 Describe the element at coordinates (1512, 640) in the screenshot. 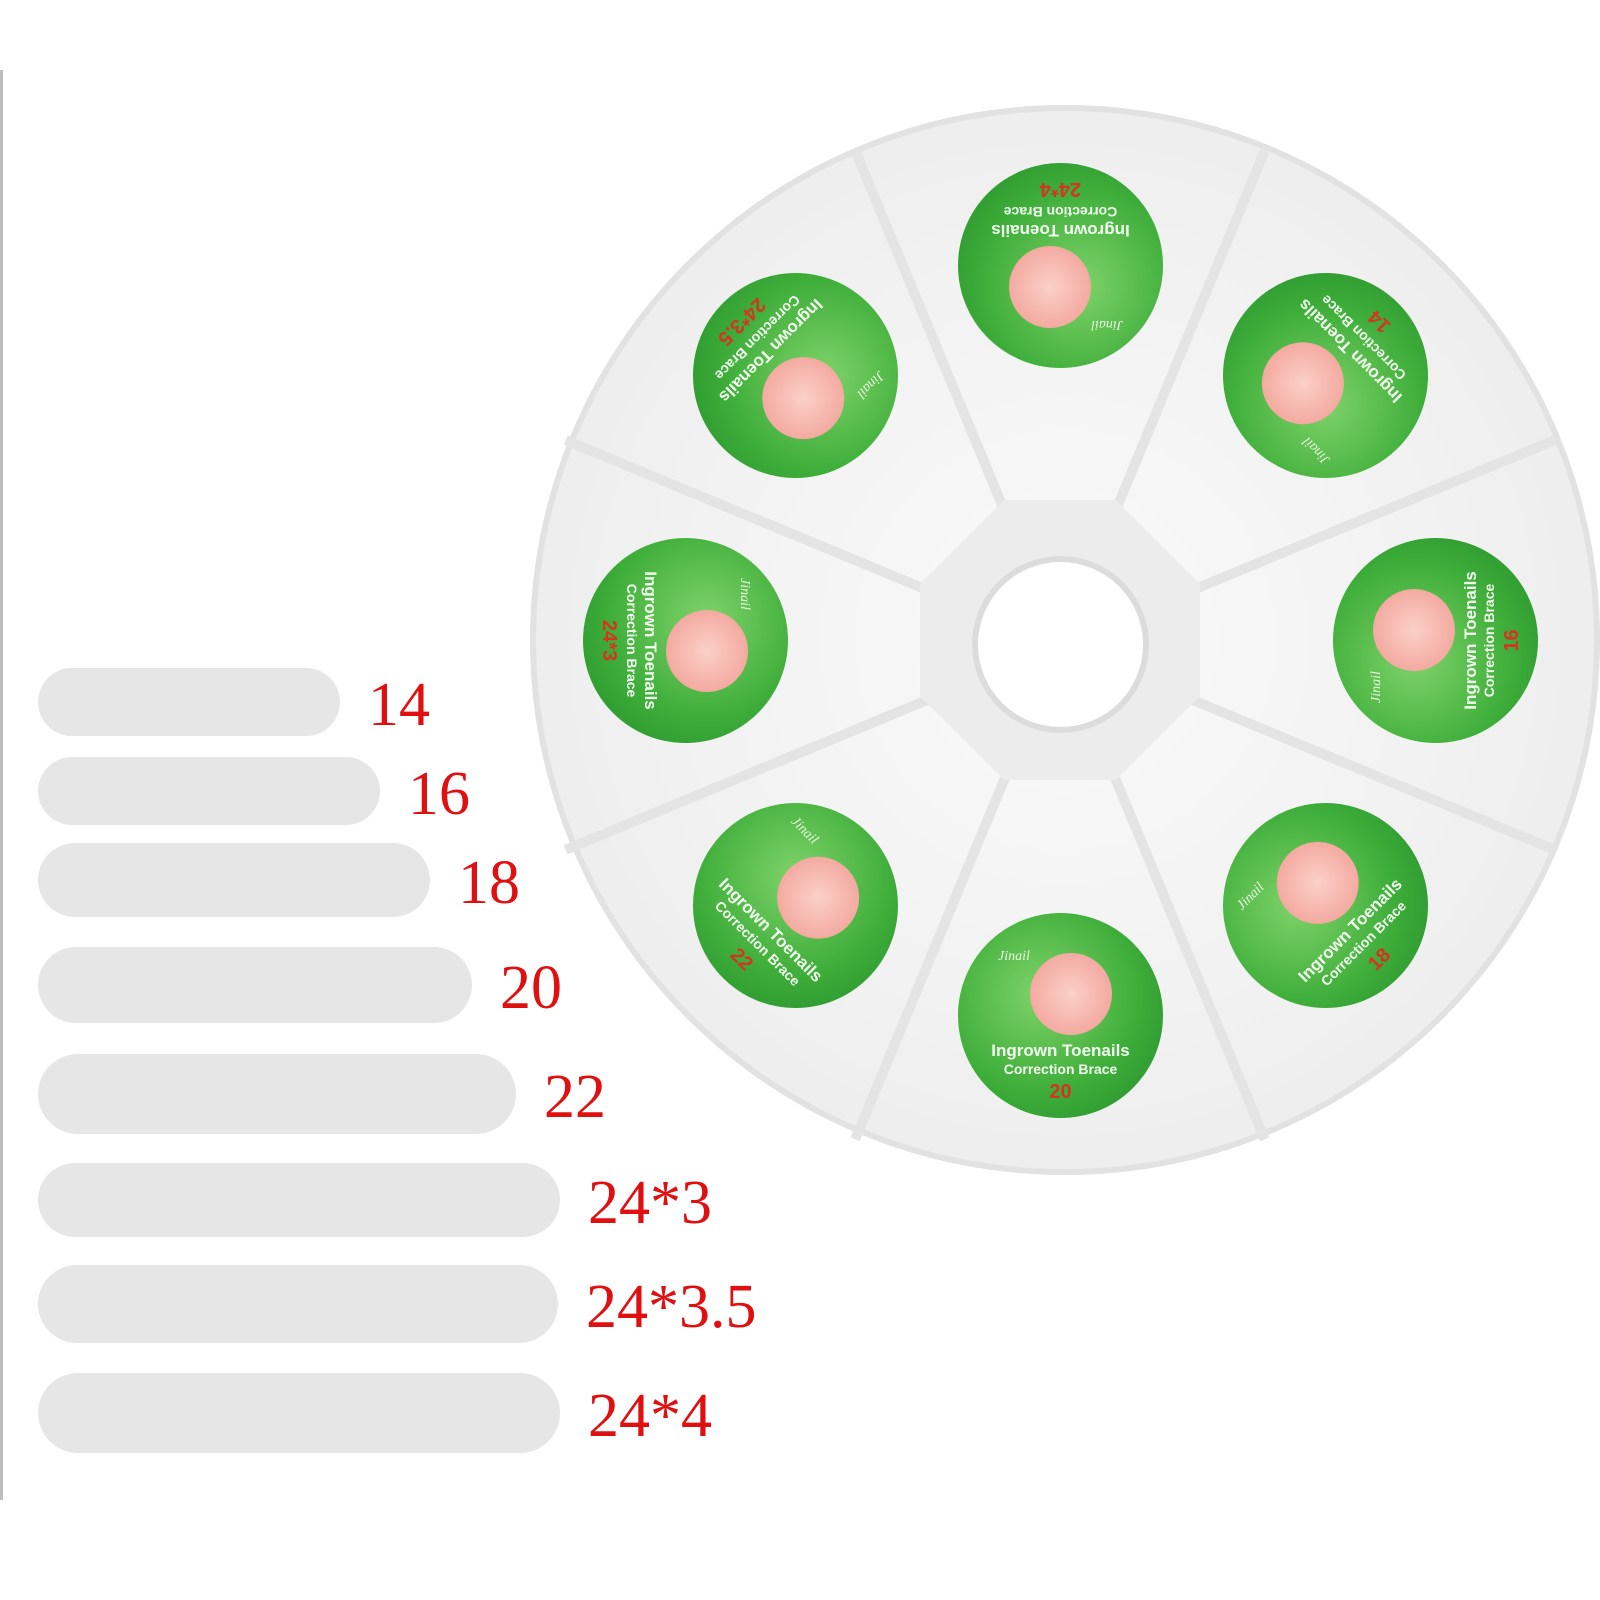

I see `sticker-size: 16` at that location.